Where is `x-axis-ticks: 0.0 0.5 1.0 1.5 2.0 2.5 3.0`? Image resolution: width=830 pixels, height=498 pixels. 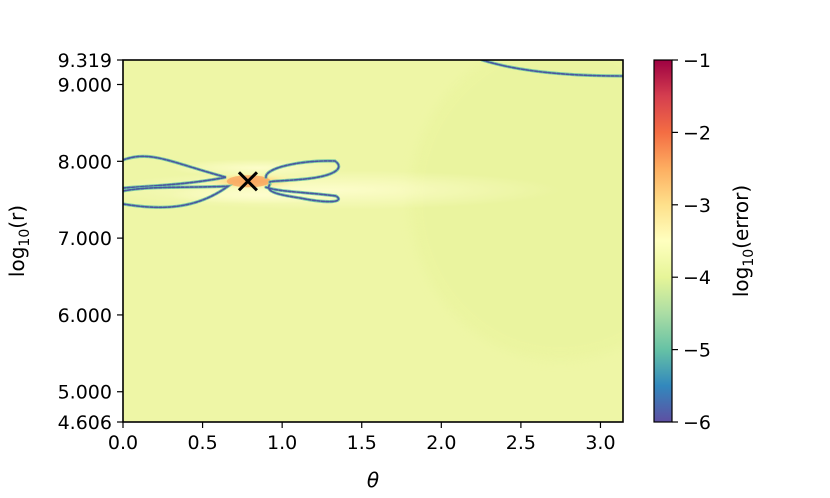 x-axis-ticks: 0.0 0.5 1.0 1.5 2.0 2.5 3.0 is located at coordinates (362, 438).